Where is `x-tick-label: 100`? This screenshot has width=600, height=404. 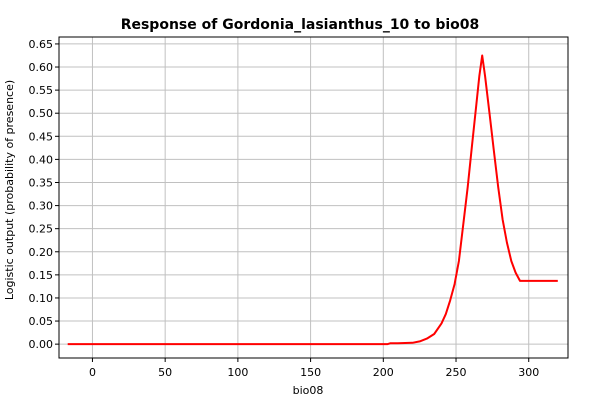
x-tick-label: 100 is located at coordinates (237, 372).